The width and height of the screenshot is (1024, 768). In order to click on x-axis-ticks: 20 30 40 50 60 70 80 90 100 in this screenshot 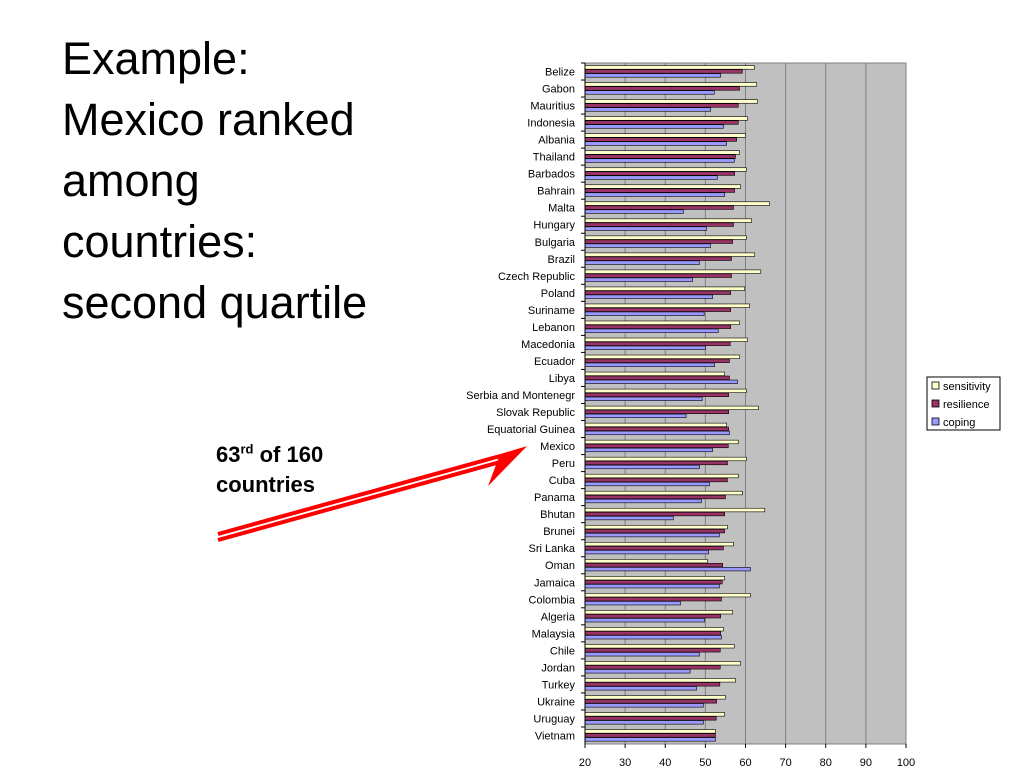, I will do `click(747, 756)`.